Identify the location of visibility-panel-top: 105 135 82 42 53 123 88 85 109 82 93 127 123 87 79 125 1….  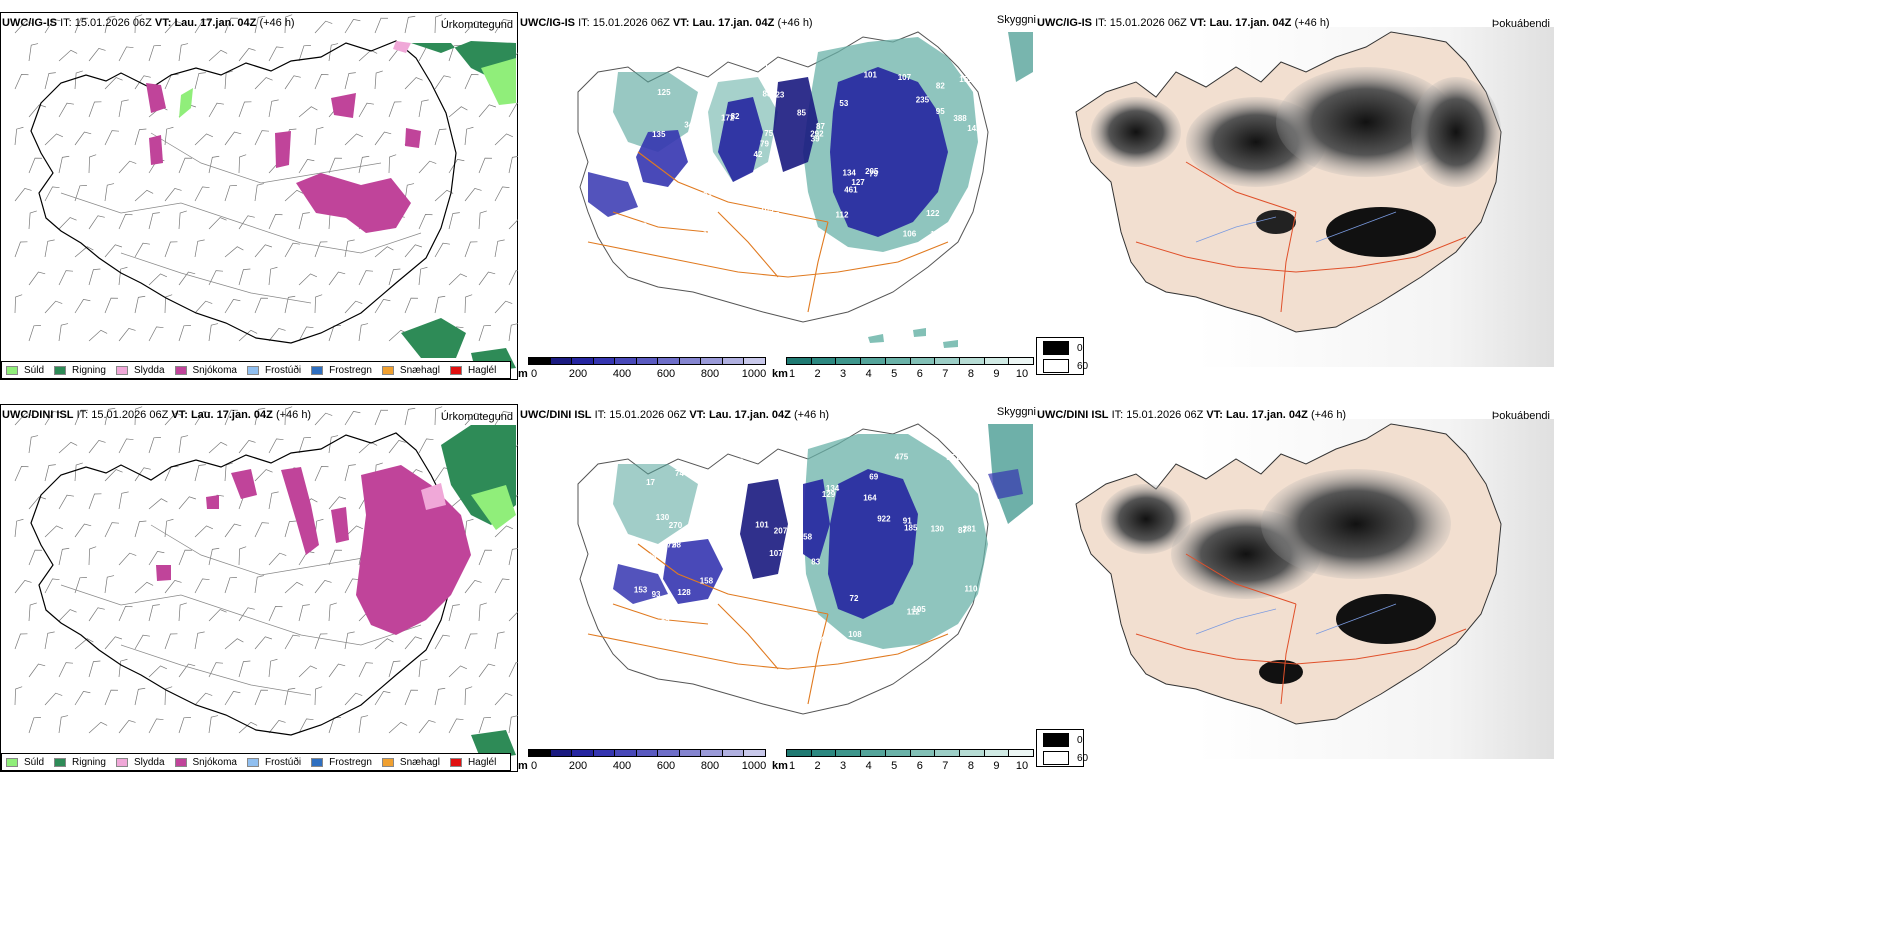
(777, 196).